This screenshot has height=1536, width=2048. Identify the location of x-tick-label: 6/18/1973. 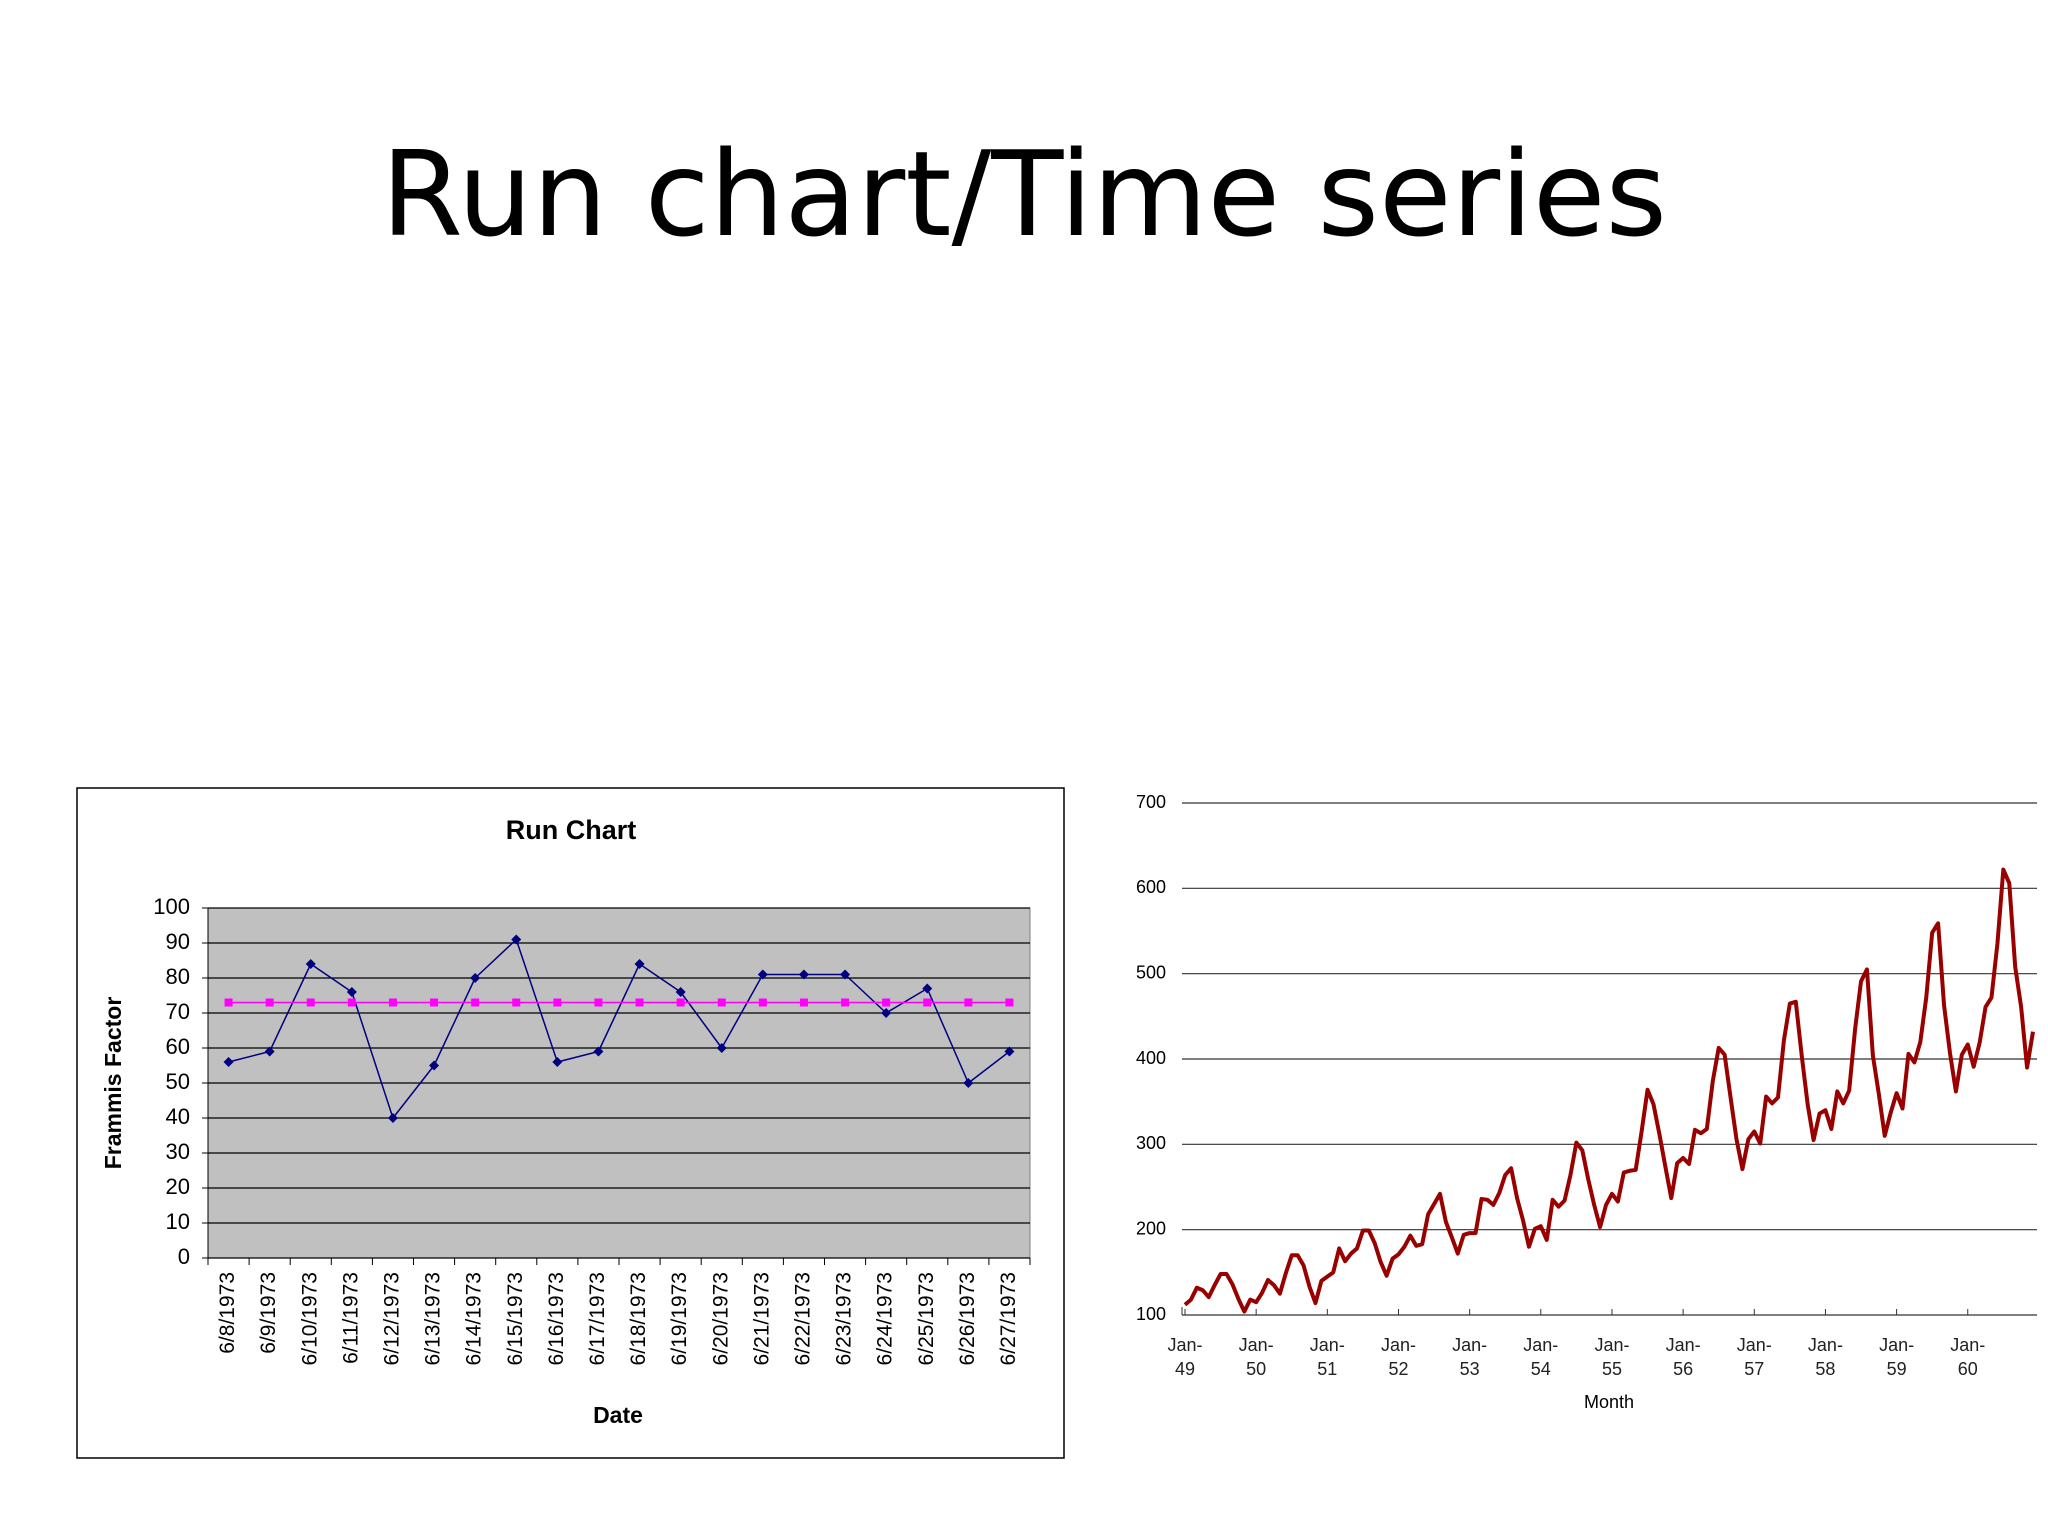
(638, 1318).